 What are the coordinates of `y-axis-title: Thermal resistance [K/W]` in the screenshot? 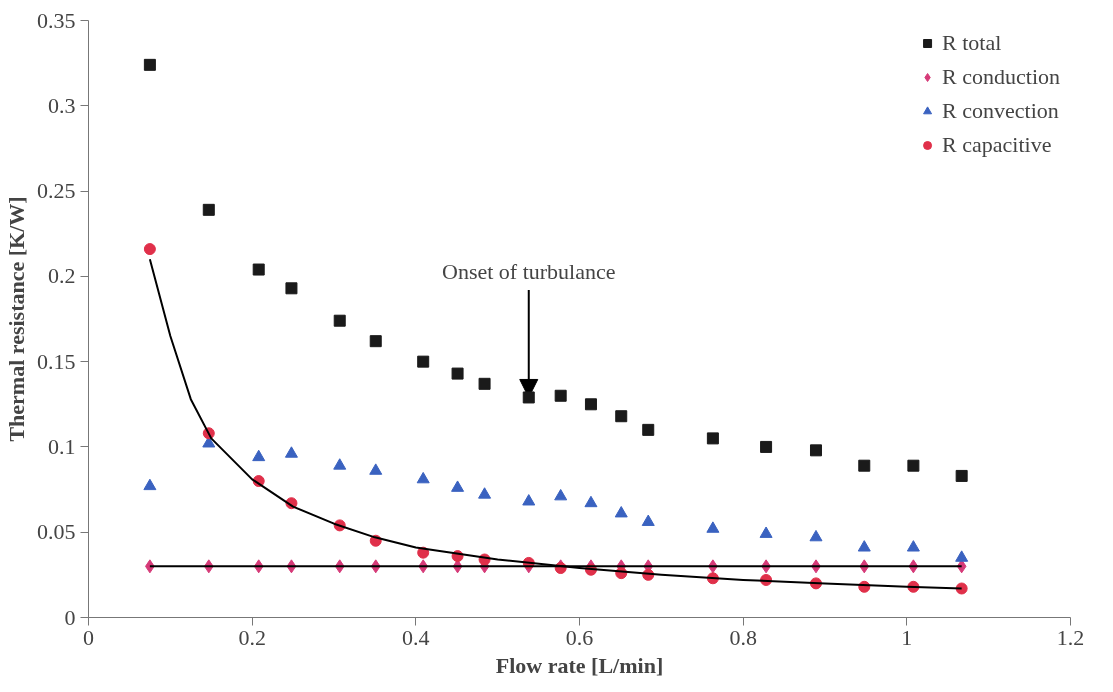 It's located at (16, 319).